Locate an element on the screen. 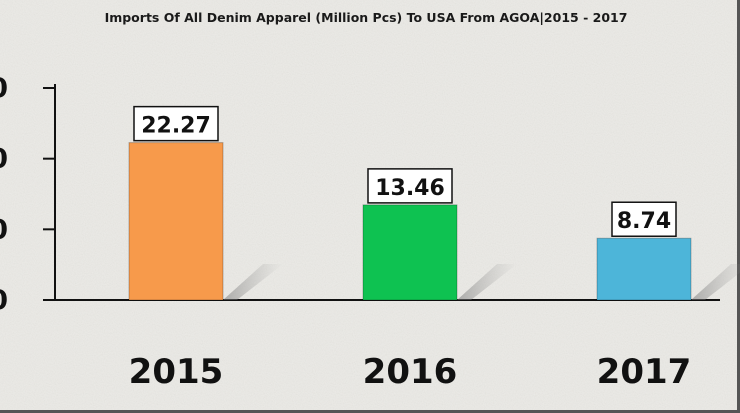  data-label-text: 22.27 is located at coordinates (176, 126).